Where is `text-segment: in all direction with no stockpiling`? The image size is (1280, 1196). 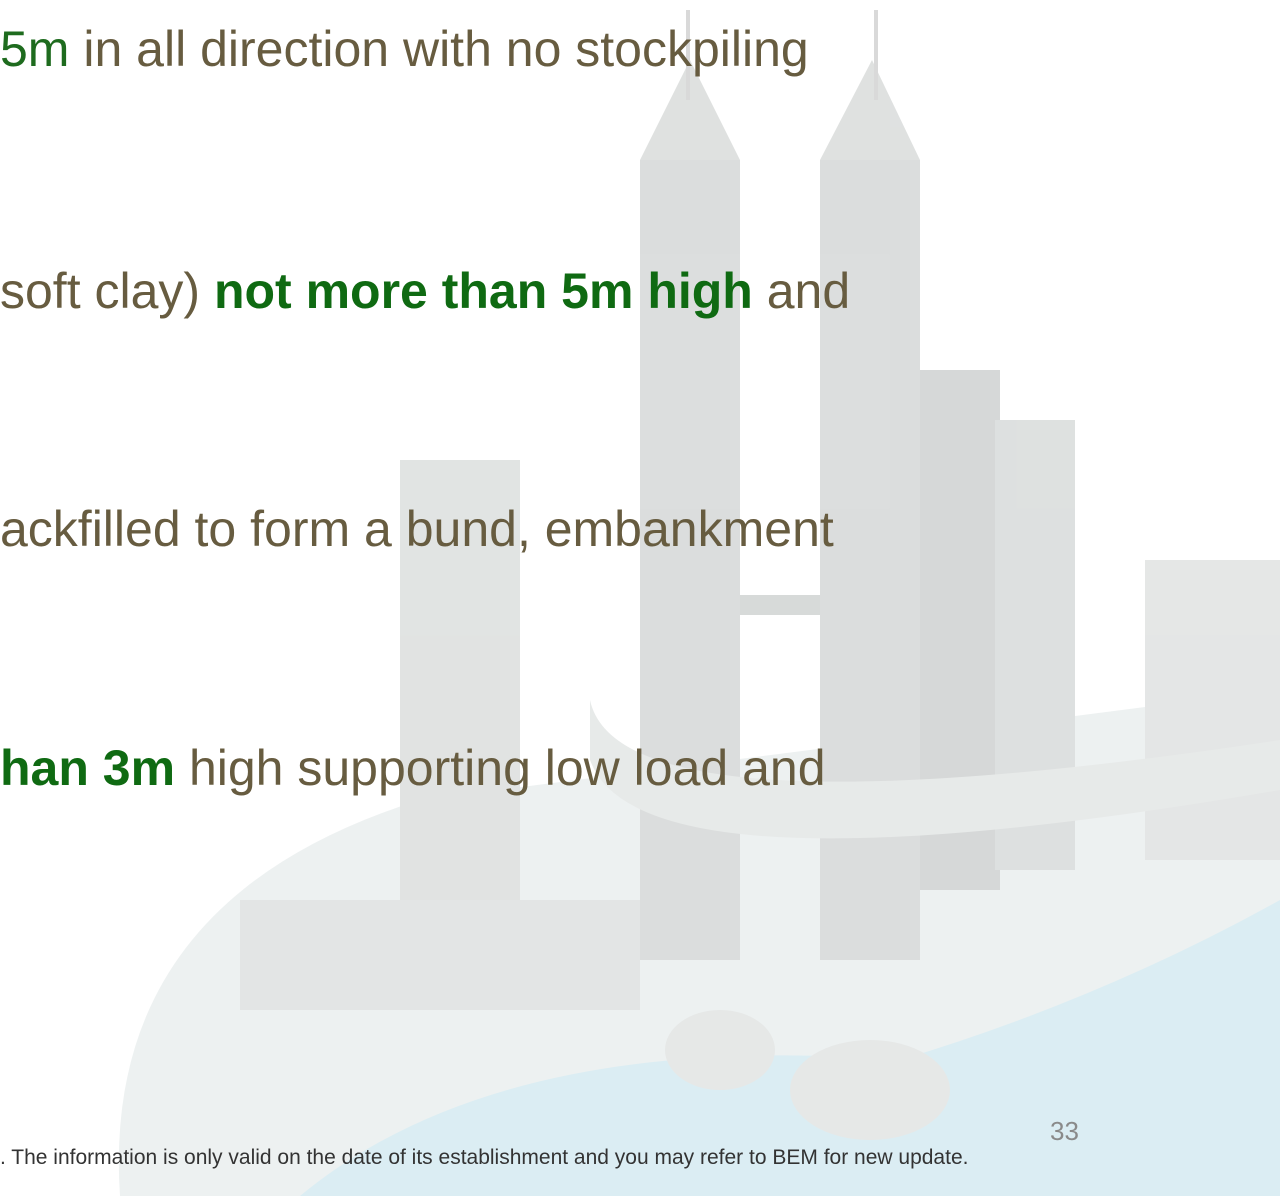 text-segment: in all direction with no stockpiling is located at coordinates (439, 49).